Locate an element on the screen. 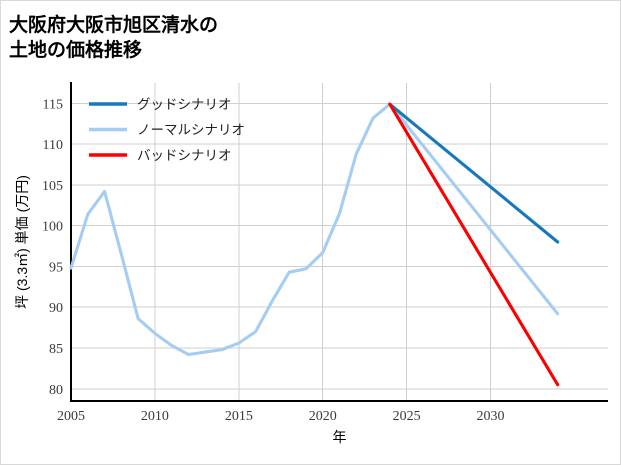  x-tick-label: 2010 is located at coordinates (155, 416).